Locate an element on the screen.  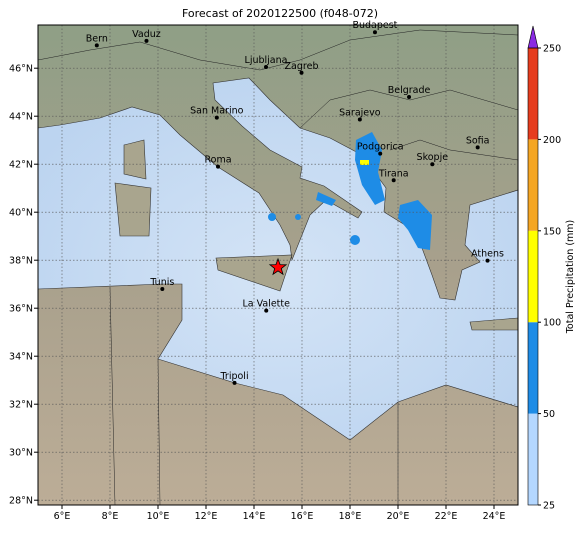
lon-tick-label: 16°E is located at coordinates (302, 516).